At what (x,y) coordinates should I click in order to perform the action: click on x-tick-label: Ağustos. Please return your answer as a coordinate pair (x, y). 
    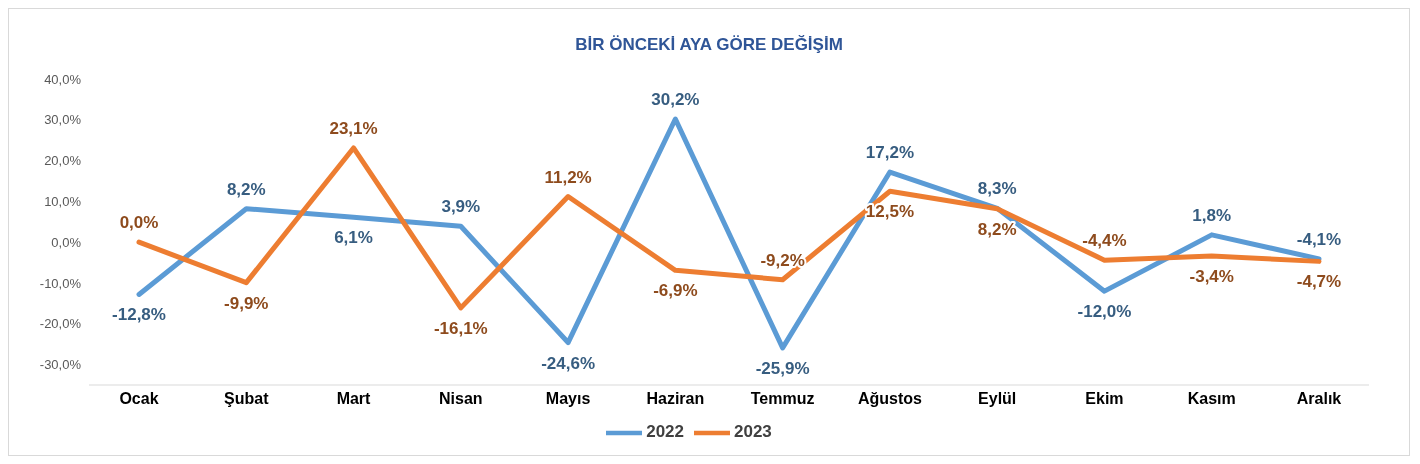
    Looking at the image, I should click on (890, 399).